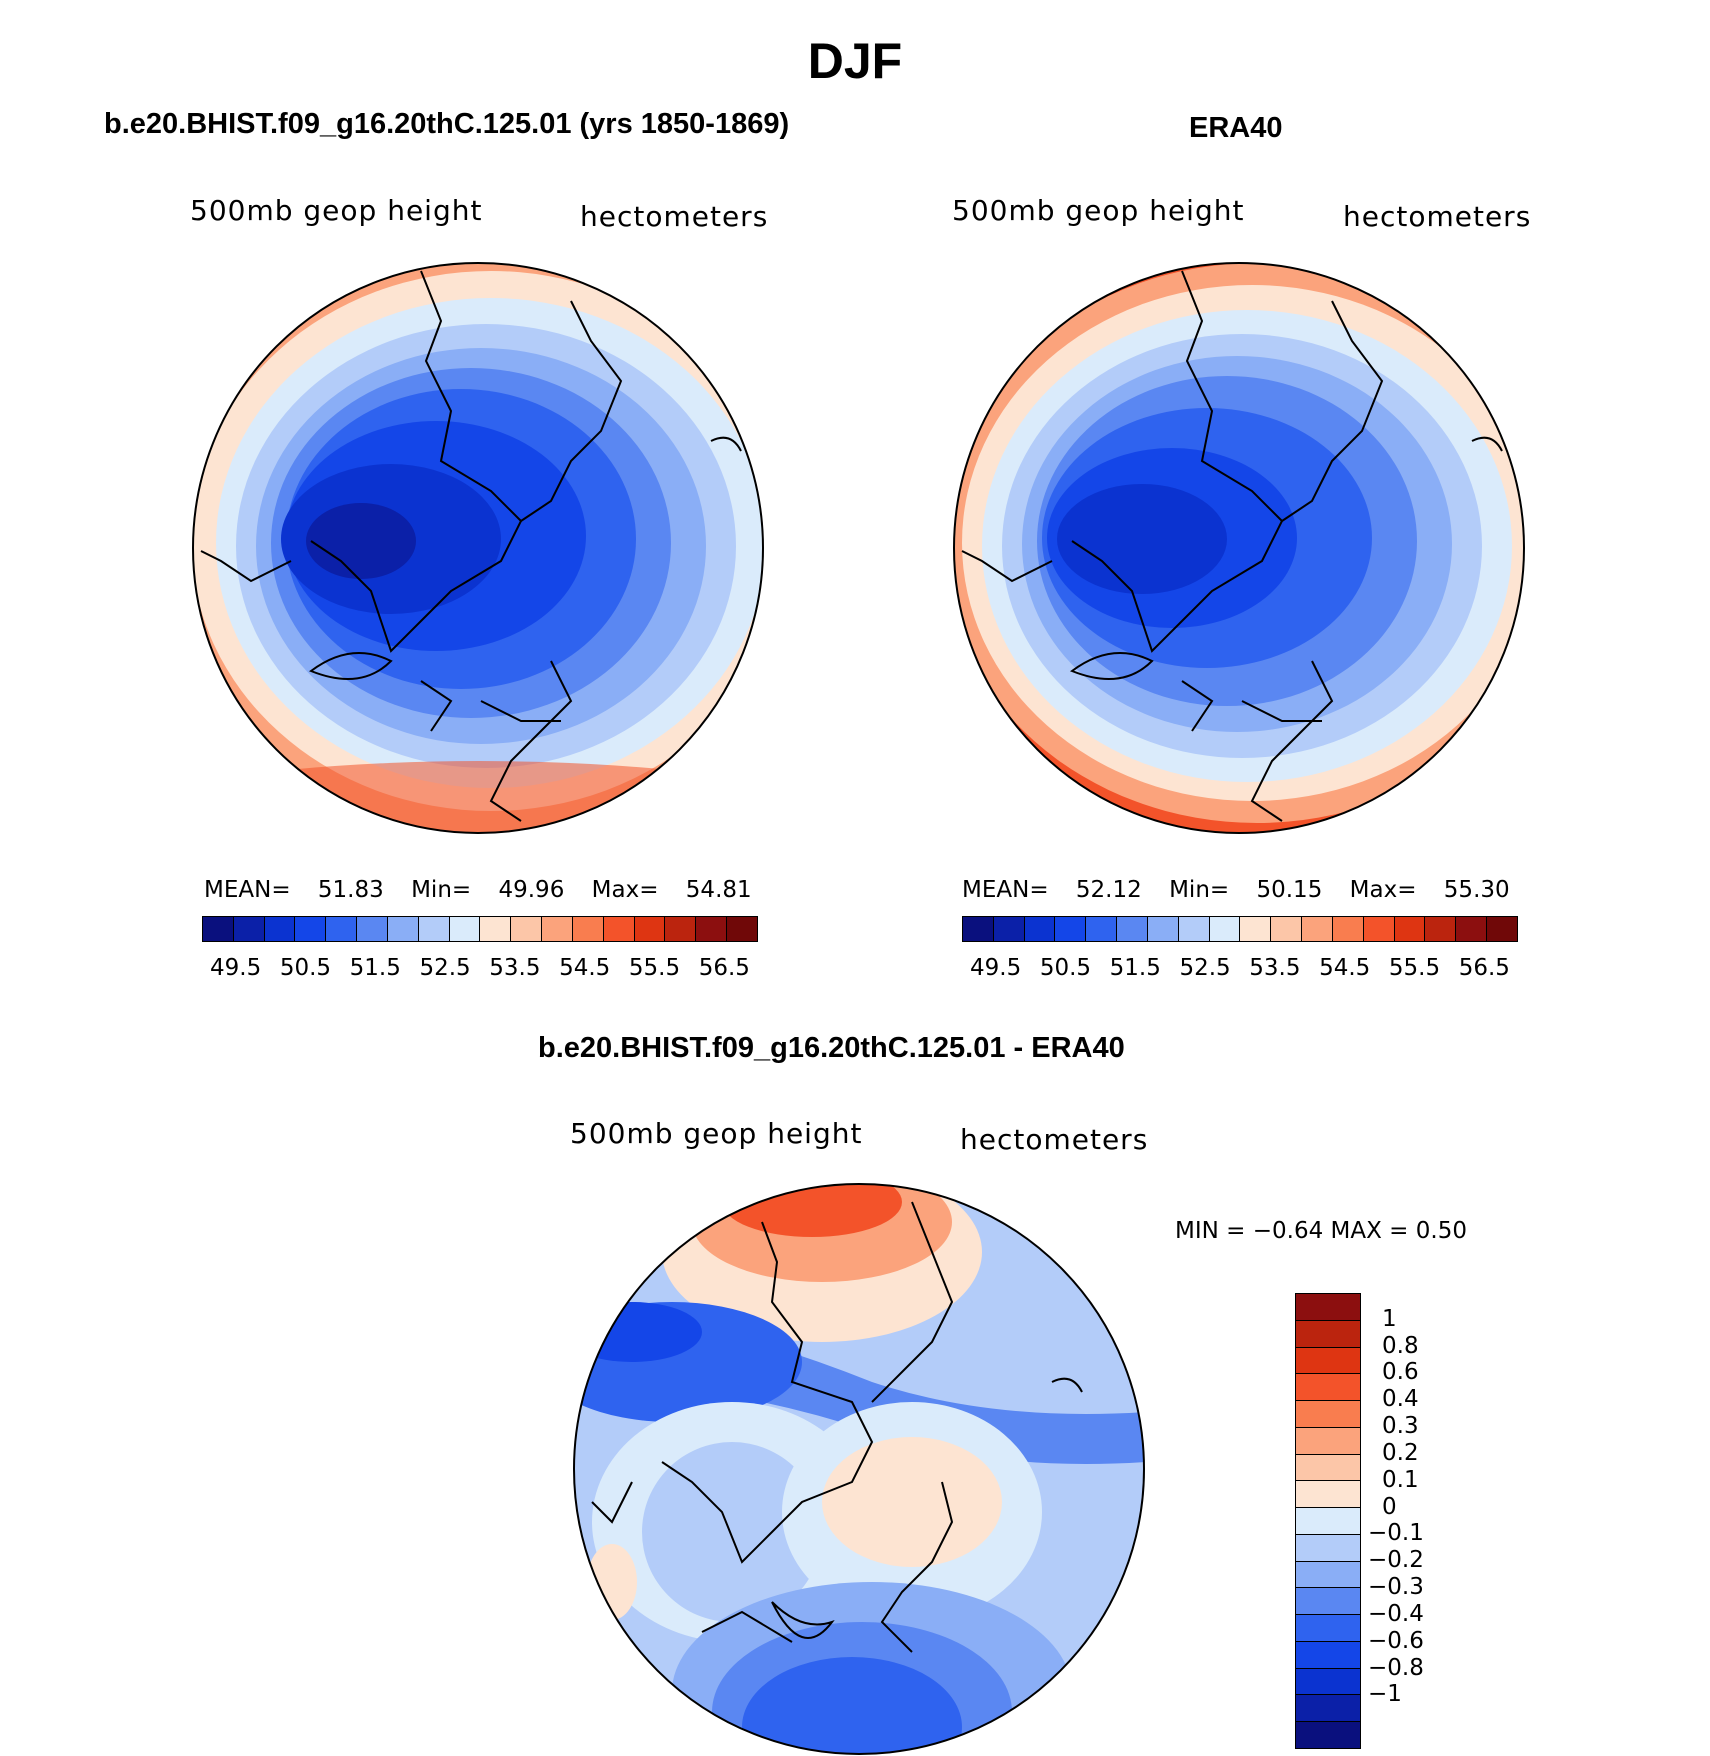  Describe the element at coordinates (375, 968) in the screenshot. I see `colorbar-tick-label: 51.5` at that location.